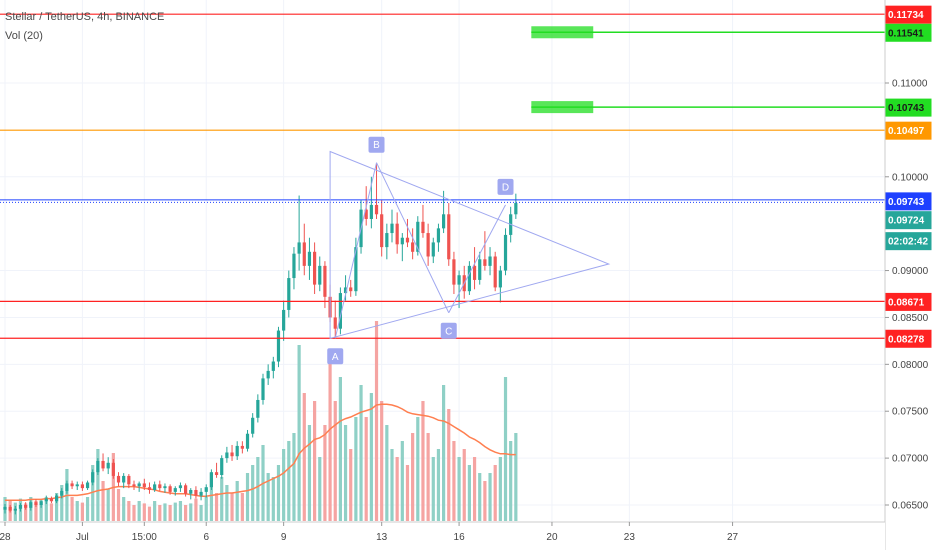 The image size is (932, 550). I want to click on pattern-point-b: B, so click(376, 144).